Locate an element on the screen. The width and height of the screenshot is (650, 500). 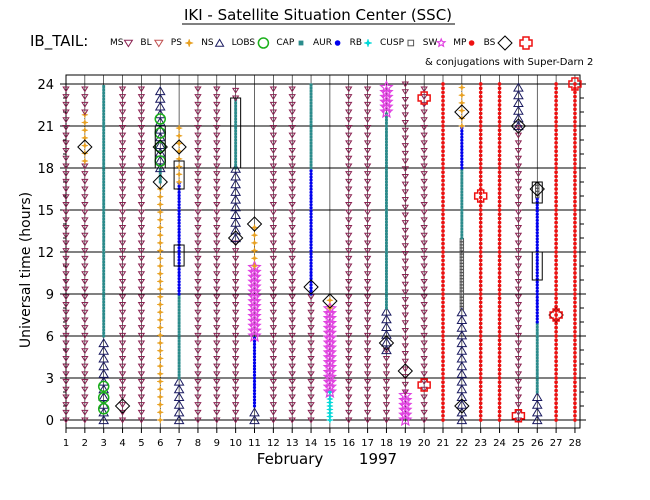
legend-marker-icon is located at coordinates (301, 43).